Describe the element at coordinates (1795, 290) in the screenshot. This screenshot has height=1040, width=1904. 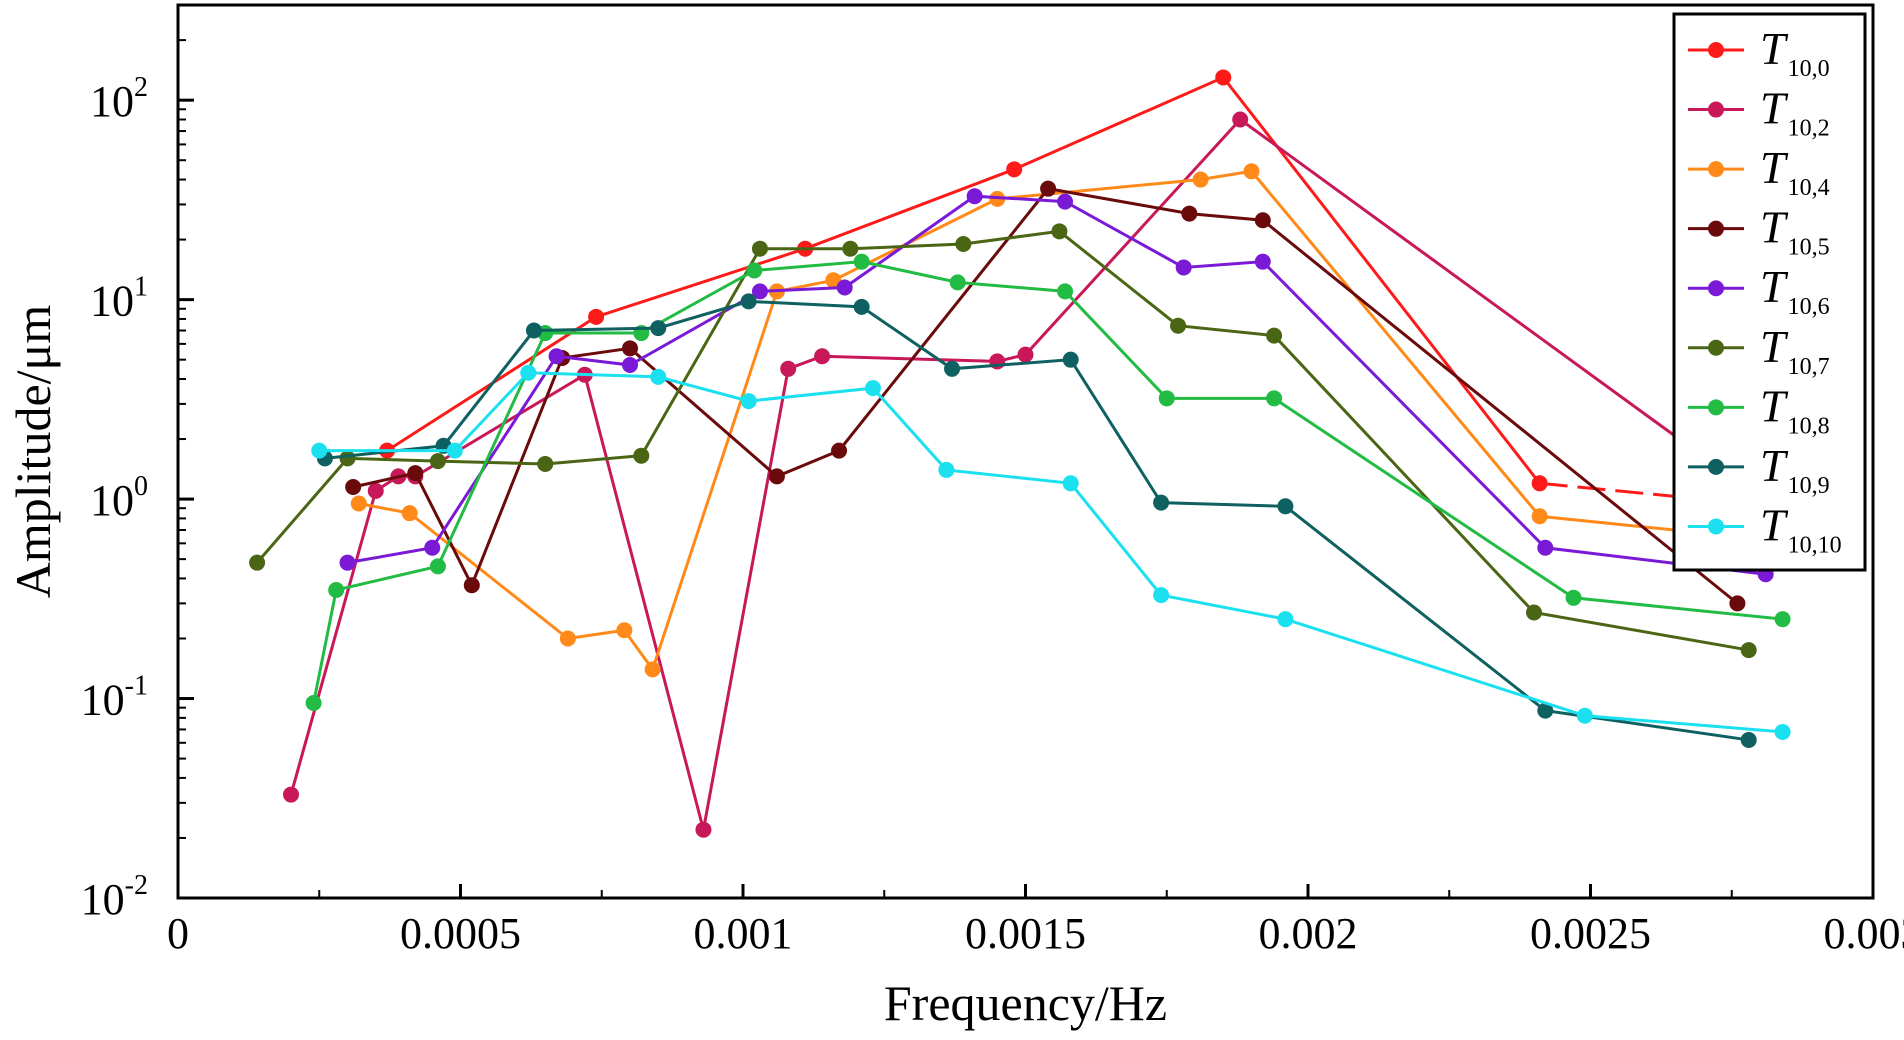
I see `legend-label: T10,6` at that location.